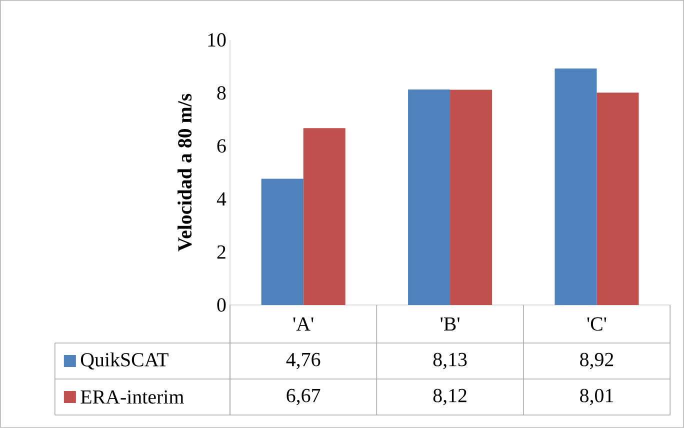 The width and height of the screenshot is (684, 428). I want to click on y-tick-label: 4, so click(221, 199).